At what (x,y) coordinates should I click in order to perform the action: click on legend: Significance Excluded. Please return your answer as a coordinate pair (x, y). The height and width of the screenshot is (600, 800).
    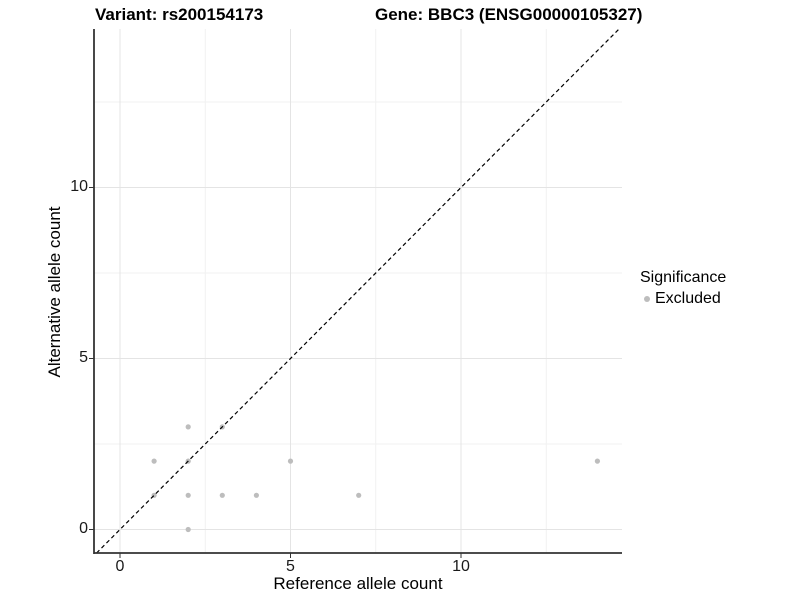
    Looking at the image, I should click on (683, 288).